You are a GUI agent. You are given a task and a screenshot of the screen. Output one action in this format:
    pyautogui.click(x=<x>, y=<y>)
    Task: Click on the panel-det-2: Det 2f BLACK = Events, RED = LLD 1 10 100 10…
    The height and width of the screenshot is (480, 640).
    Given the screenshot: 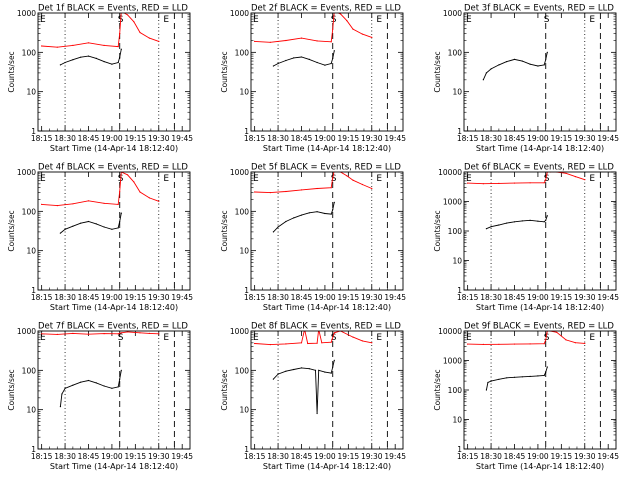 What is the action you would take?
    pyautogui.click(x=313, y=79)
    